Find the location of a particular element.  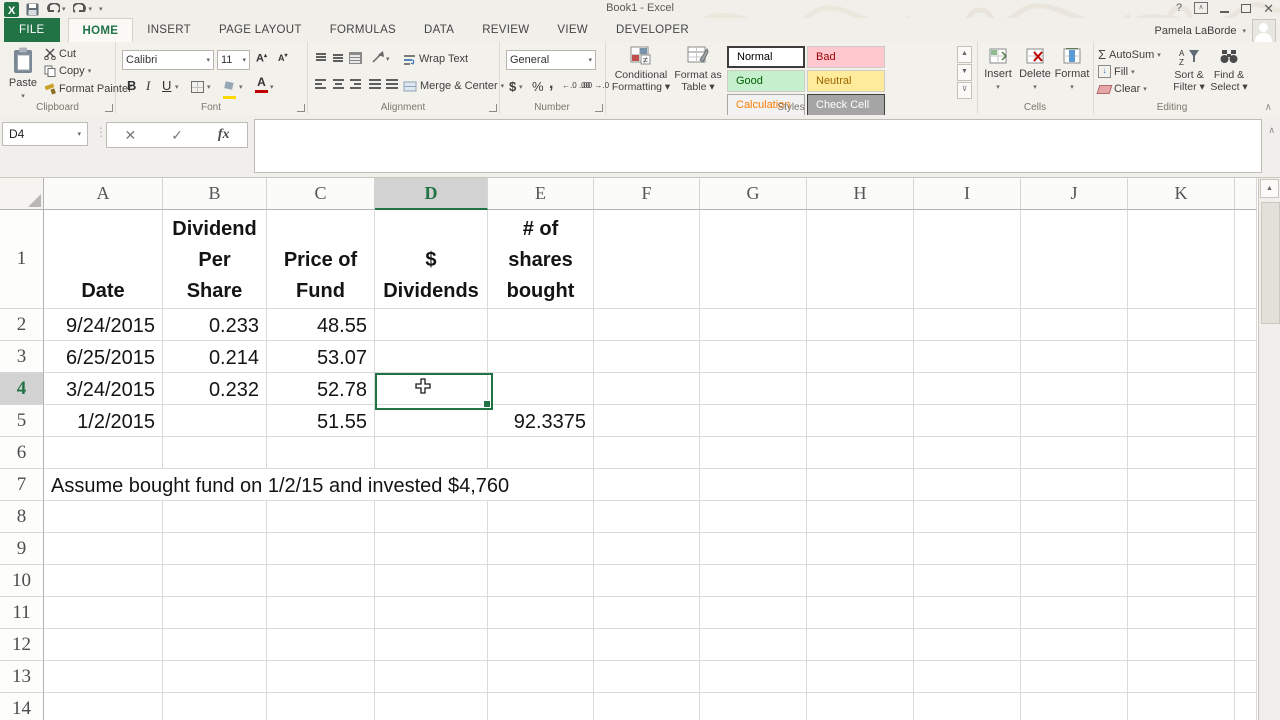

account-chip: Pamela LaBorde ▾ is located at coordinates (1215, 31).